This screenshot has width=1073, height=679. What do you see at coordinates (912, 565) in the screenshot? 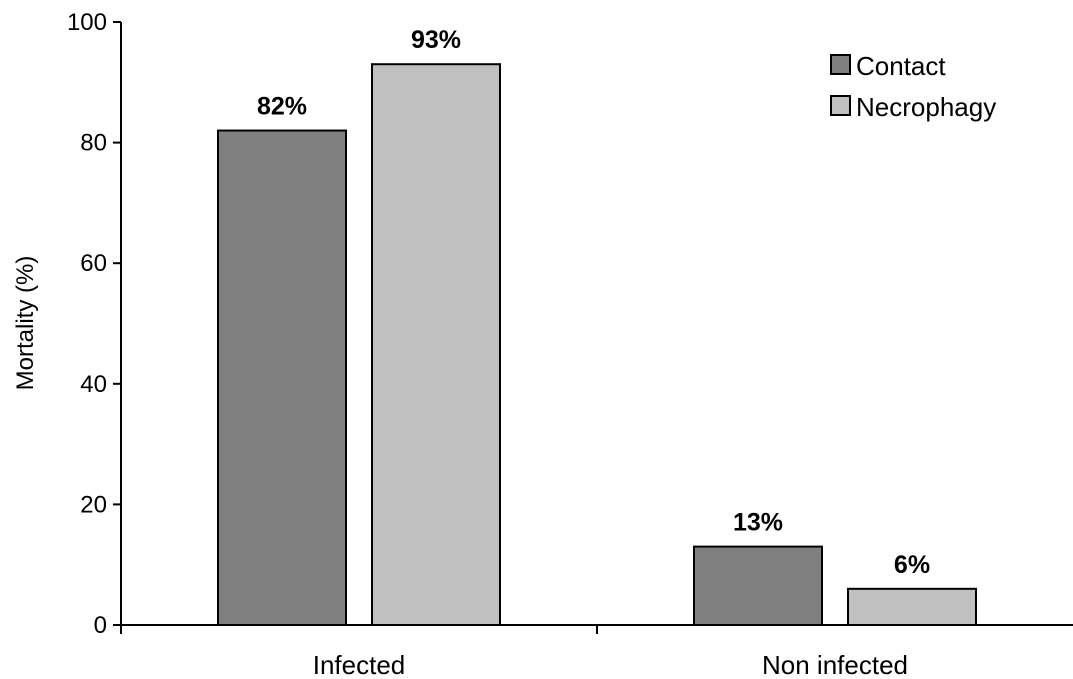
I see `data-label: 6%` at bounding box center [912, 565].